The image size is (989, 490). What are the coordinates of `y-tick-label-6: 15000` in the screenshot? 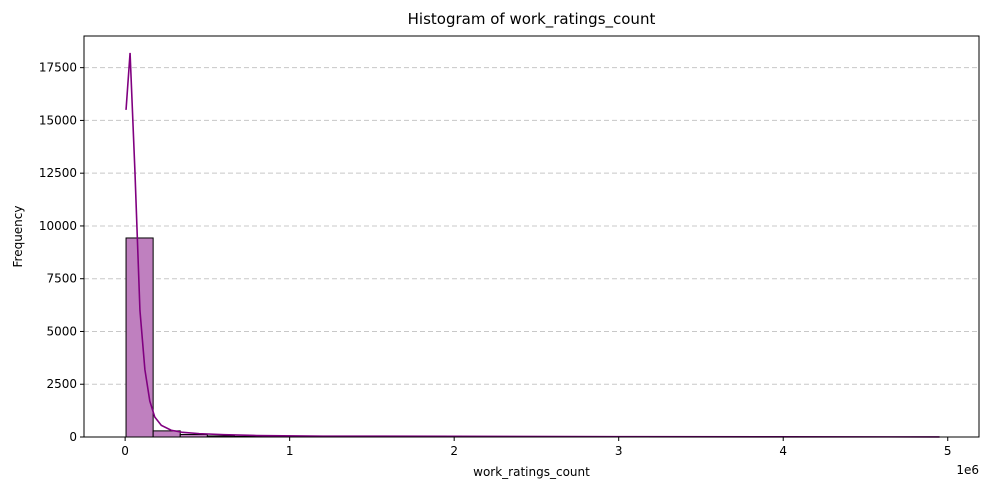 It's located at (58, 120).